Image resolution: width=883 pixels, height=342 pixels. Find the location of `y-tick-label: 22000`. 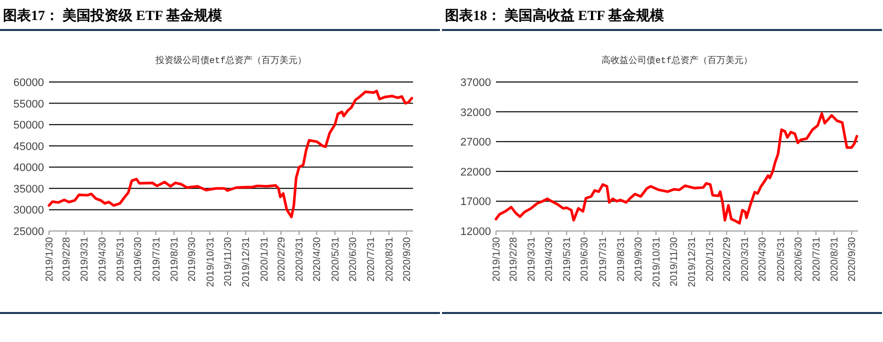

y-tick-label: 22000 is located at coordinates (475, 172).